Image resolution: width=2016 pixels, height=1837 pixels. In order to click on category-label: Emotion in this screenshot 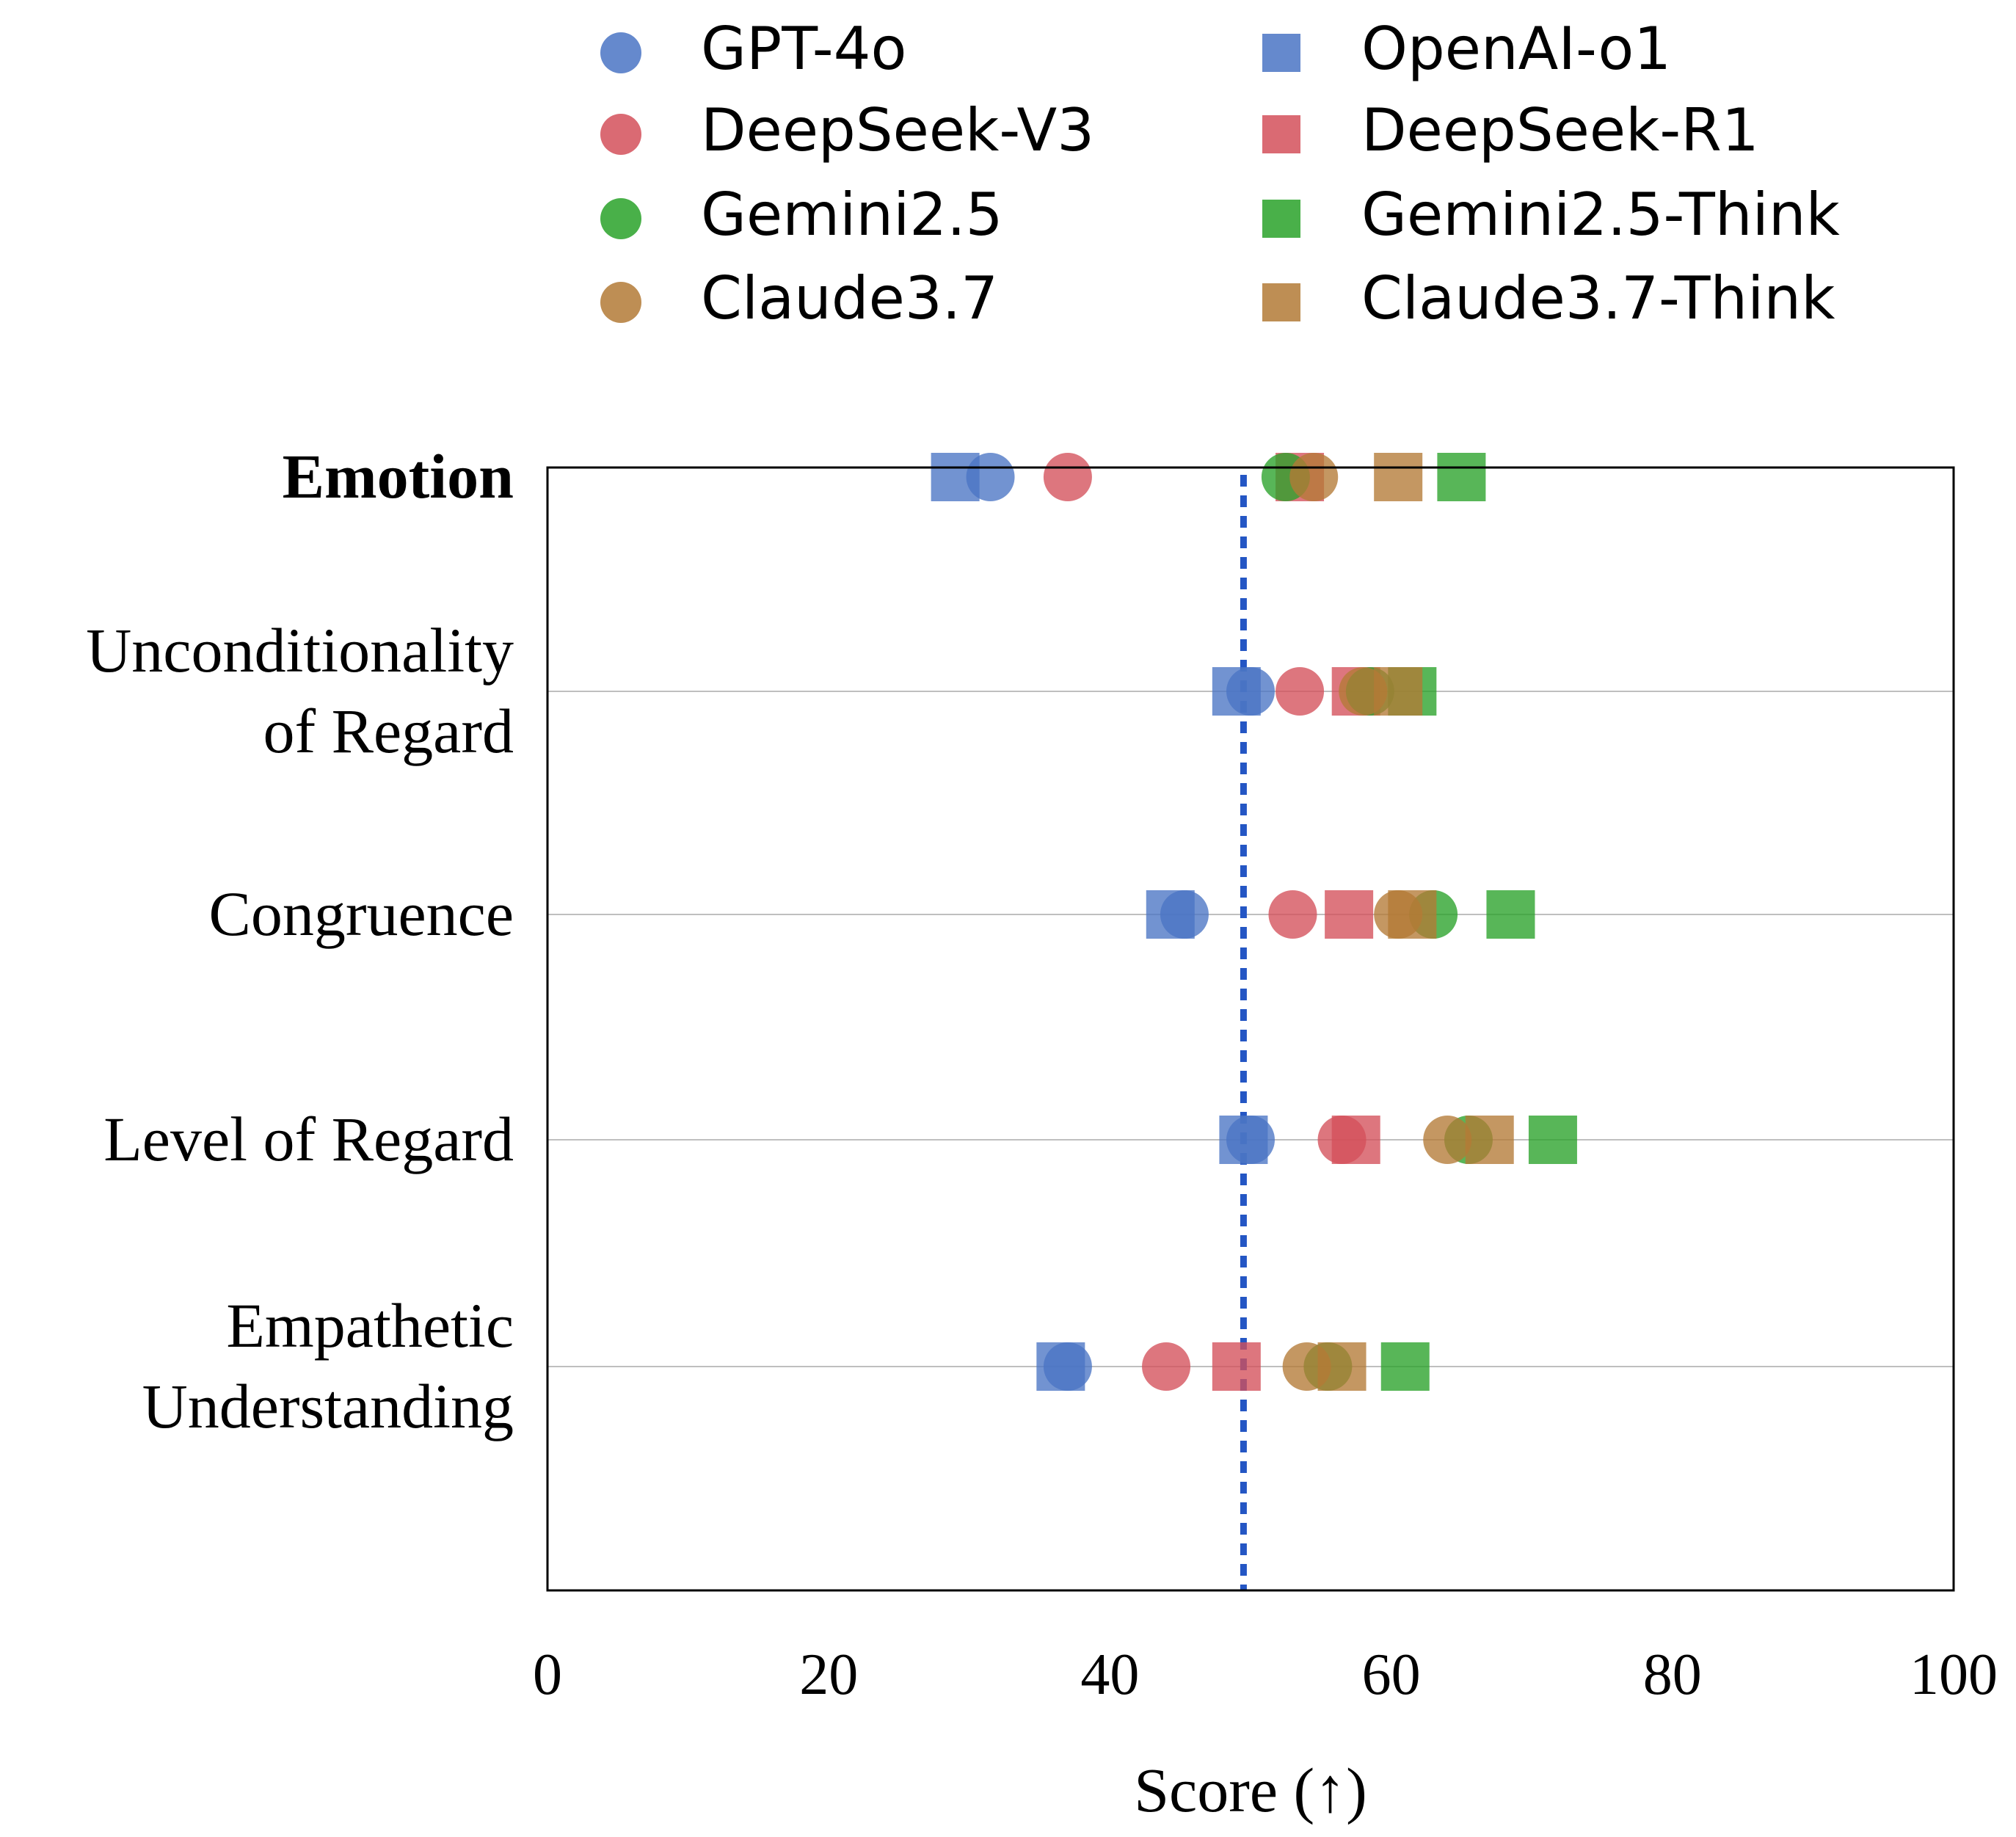, I will do `click(398, 476)`.